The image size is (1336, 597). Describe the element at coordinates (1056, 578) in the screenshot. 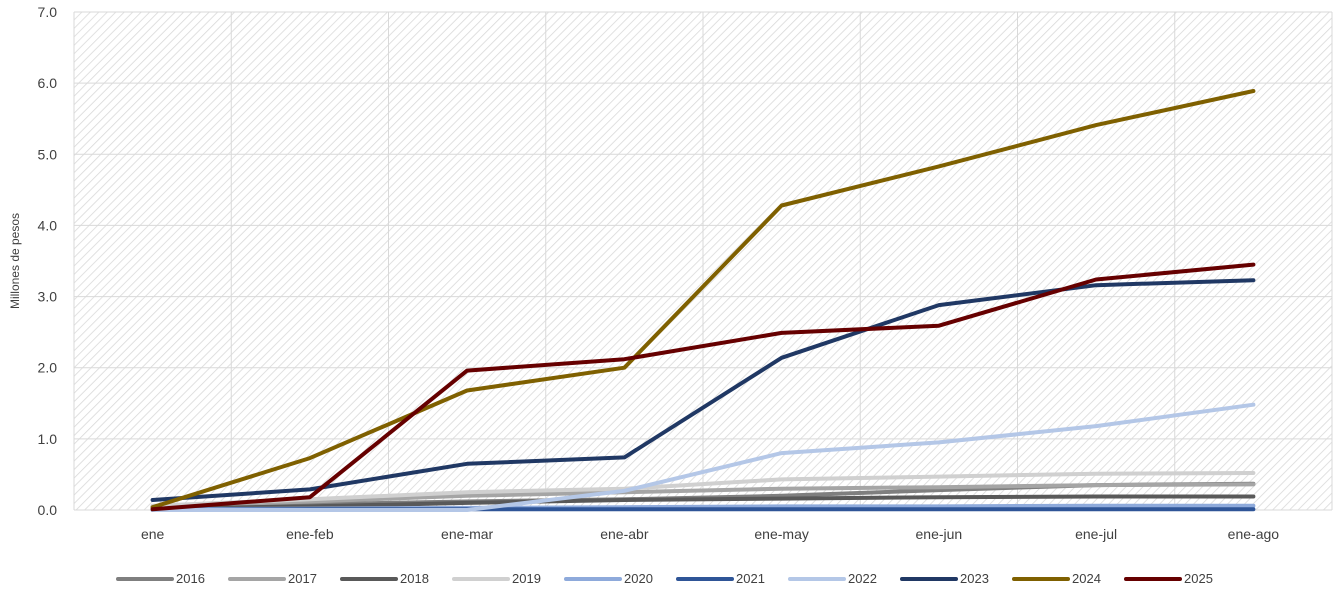

I see `legend-item-2024: 2024` at that location.